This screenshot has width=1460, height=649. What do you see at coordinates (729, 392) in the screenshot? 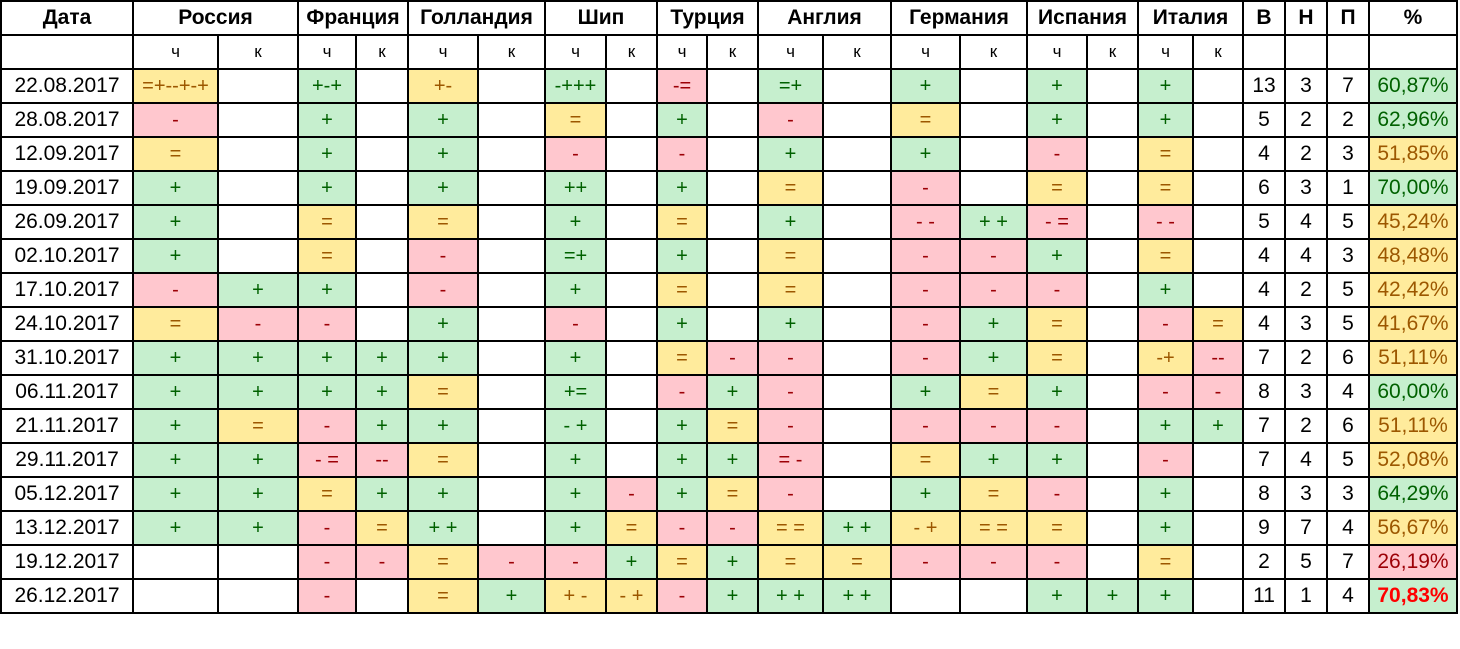
I see `table-row: 06.11.2017 + + + + = += - + - + = + - -8 3 4 60,00%` at bounding box center [729, 392].